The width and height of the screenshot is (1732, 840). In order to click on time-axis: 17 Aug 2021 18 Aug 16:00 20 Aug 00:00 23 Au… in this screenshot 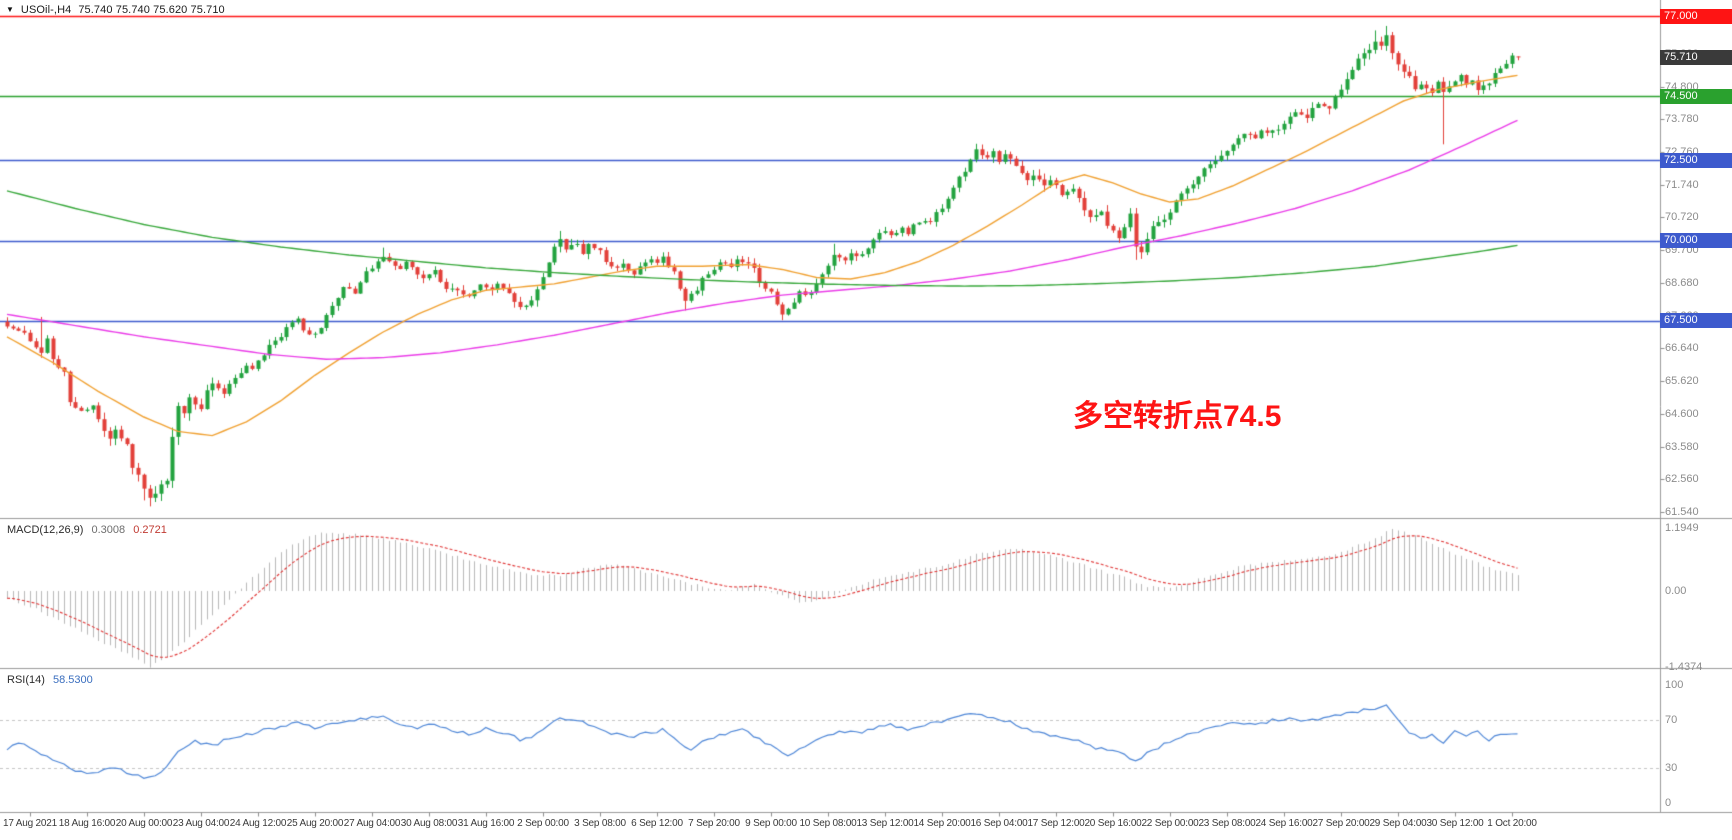, I will do `click(866, 826)`.